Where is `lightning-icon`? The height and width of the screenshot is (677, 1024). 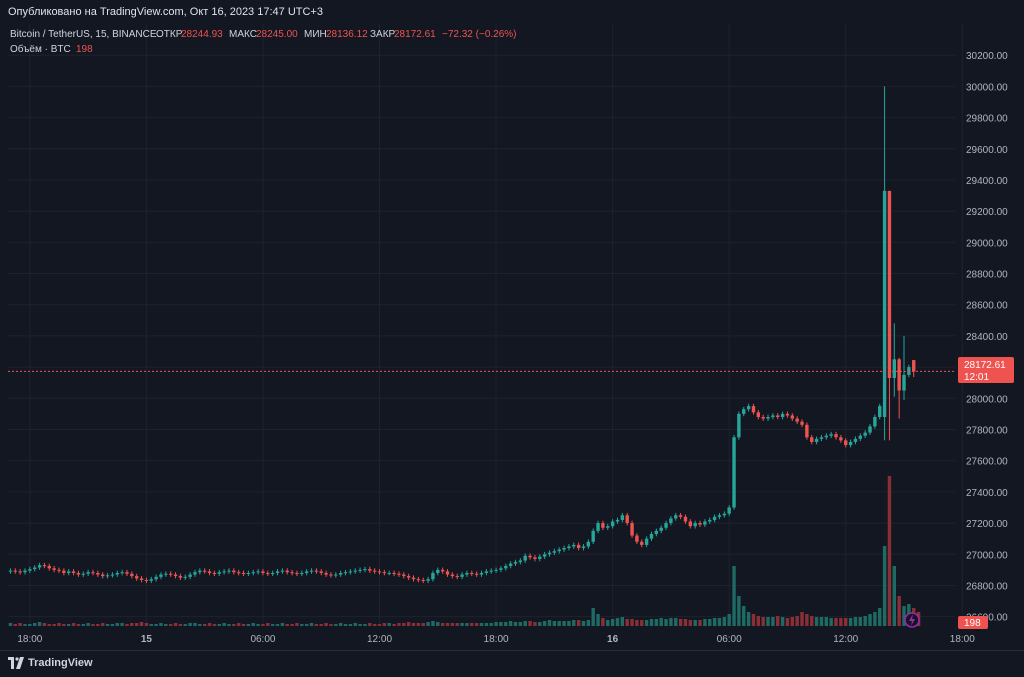 lightning-icon is located at coordinates (912, 620).